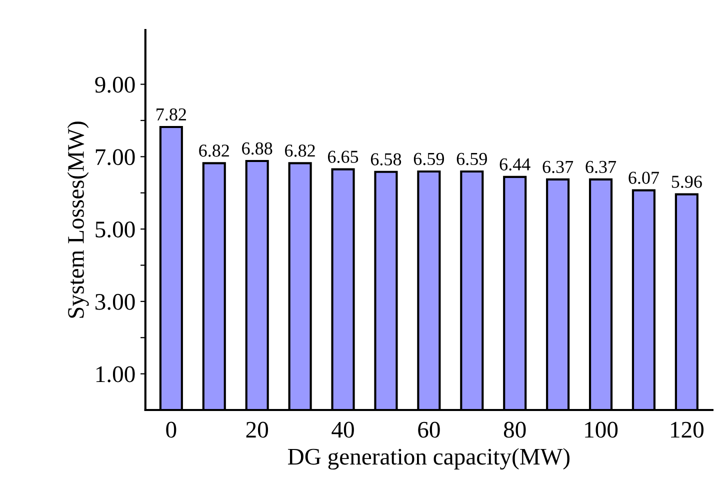 This screenshot has width=727, height=500. I want to click on data-label: 6.44, so click(515, 164).